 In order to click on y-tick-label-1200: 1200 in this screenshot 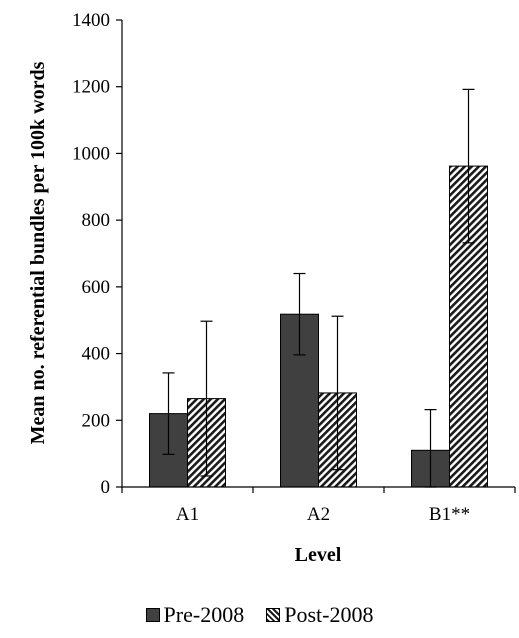, I will do `click(91, 87)`.